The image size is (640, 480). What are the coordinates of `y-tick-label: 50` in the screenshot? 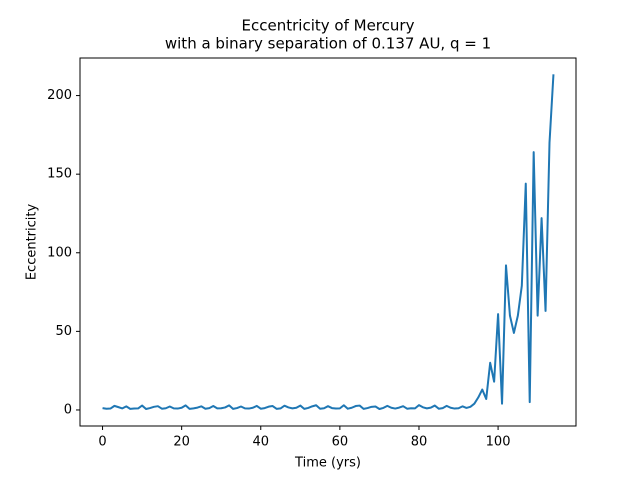 It's located at (63, 331).